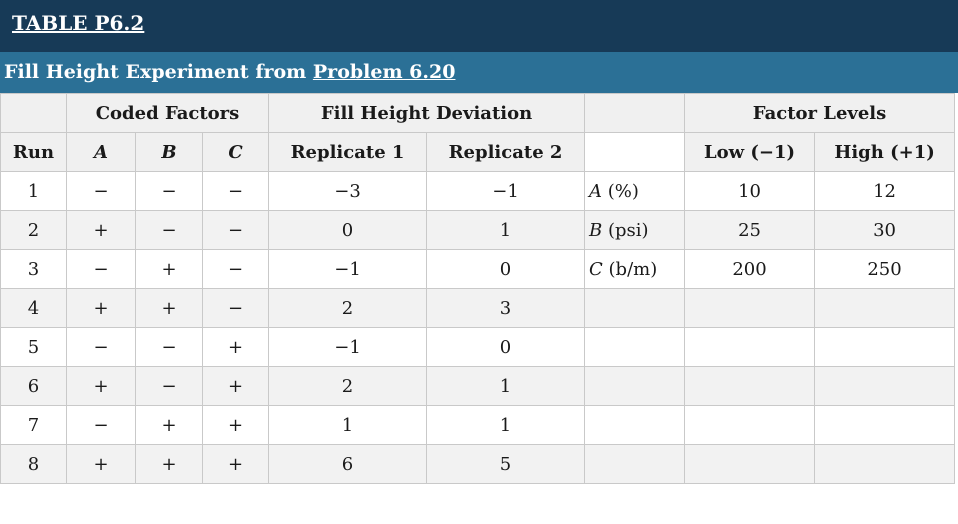 Image resolution: width=958 pixels, height=524 pixels. I want to click on factor-symbol: C, so click(596, 269).